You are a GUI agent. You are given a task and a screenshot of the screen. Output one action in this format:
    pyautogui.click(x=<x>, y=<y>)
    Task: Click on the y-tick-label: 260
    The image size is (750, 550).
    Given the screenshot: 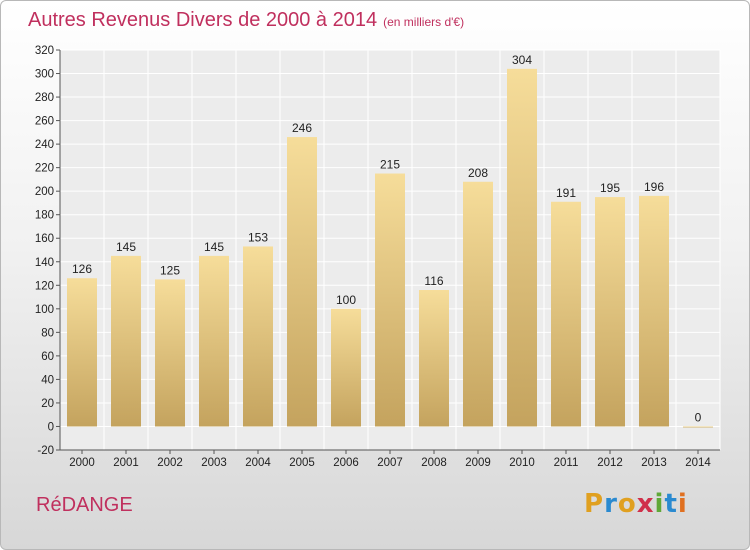 What is the action you would take?
    pyautogui.click(x=44, y=122)
    